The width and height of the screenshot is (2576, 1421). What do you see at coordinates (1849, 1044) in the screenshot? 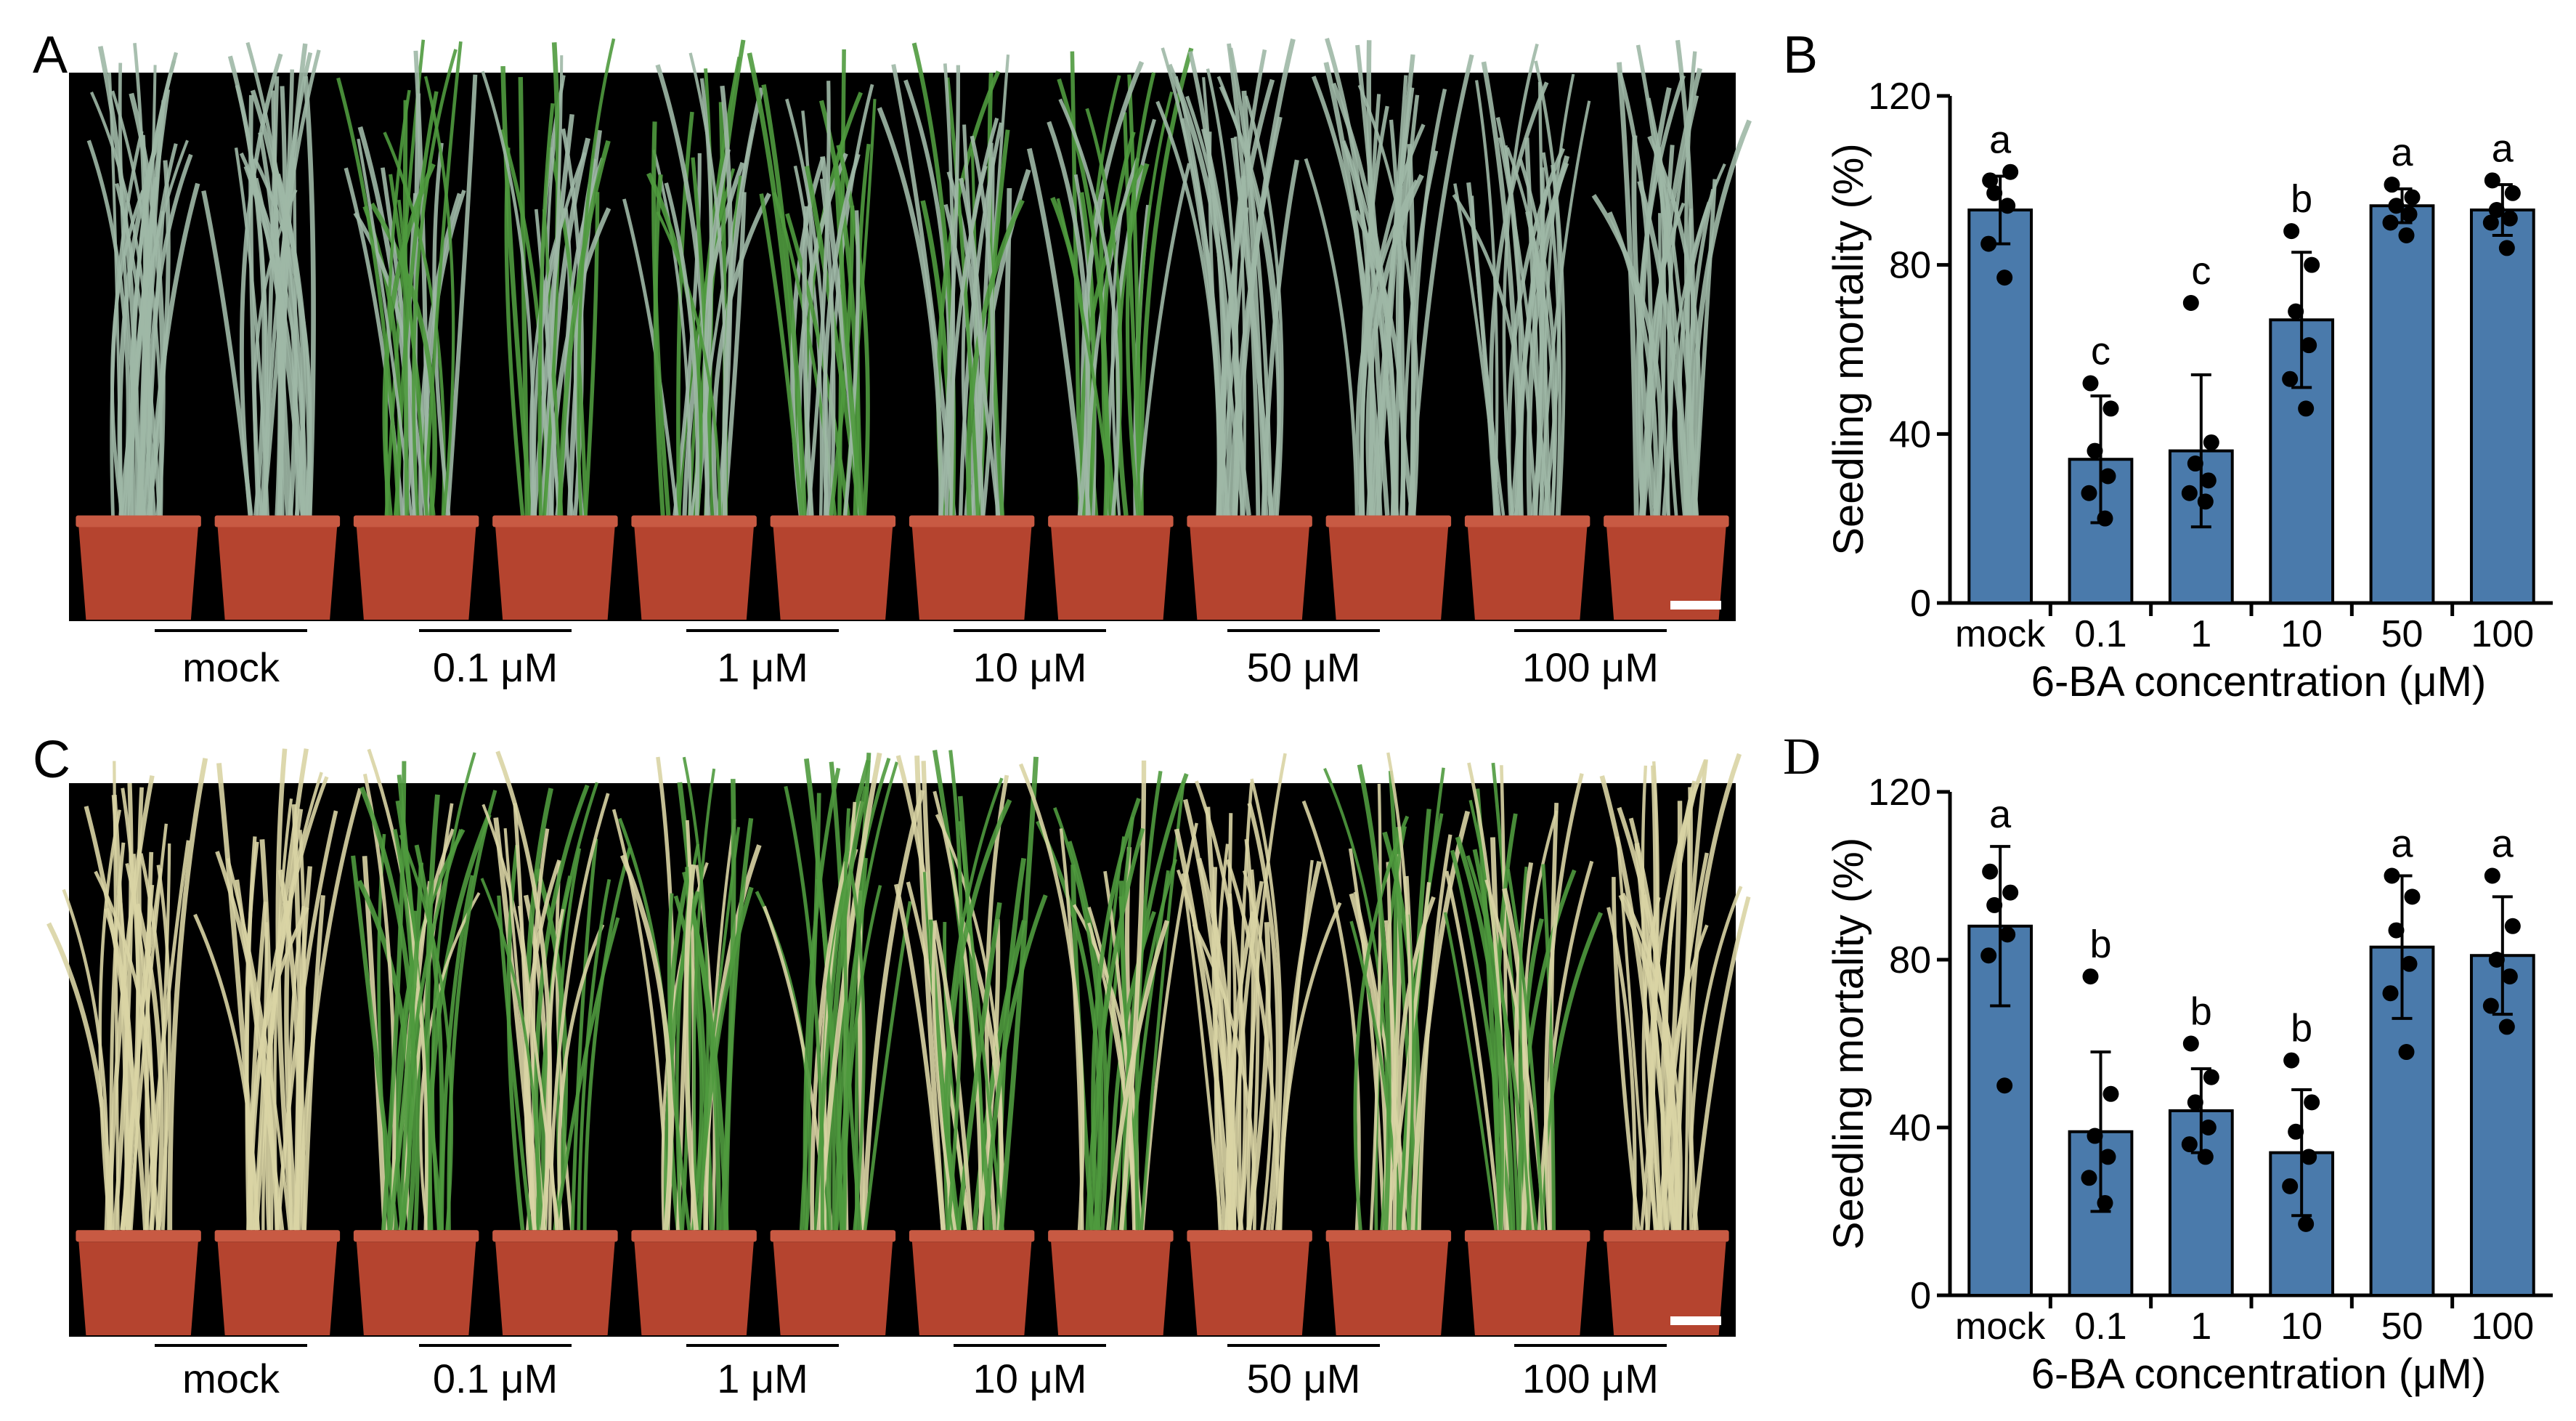
I see `y-axis-title: Seedling mortality (%)` at bounding box center [1849, 1044].